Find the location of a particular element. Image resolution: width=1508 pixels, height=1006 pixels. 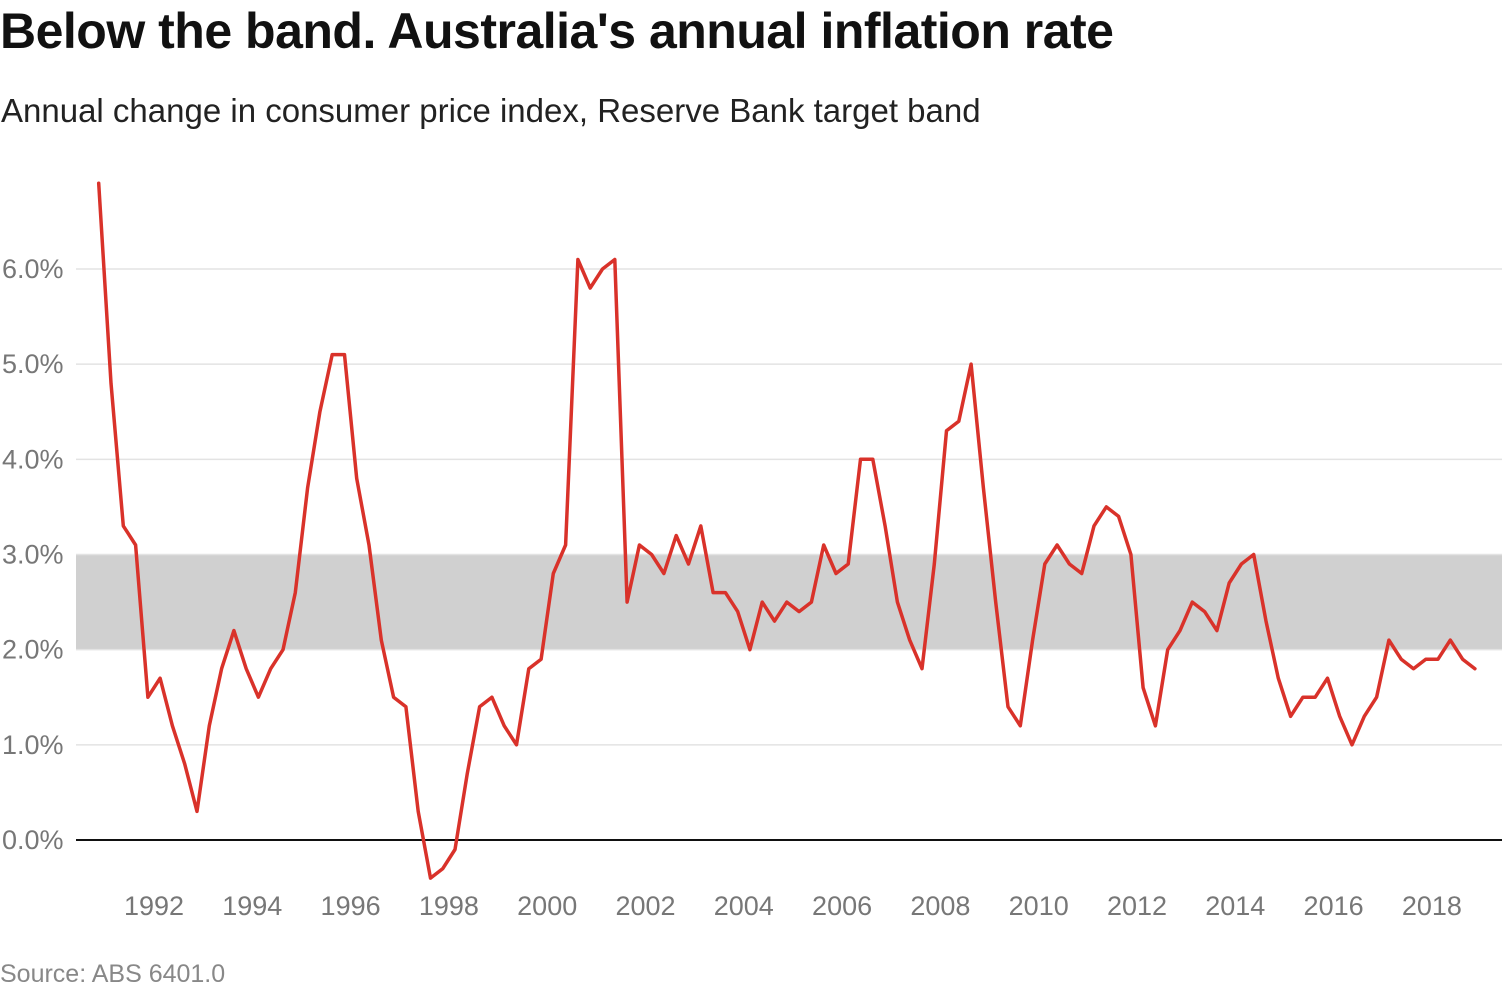

x-tick-label: 1992 is located at coordinates (154, 906).